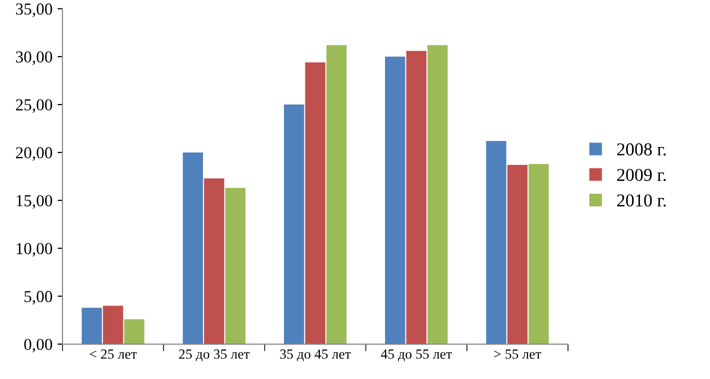 The height and width of the screenshot is (379, 710). Describe the element at coordinates (641, 175) in the screenshot. I see `legend-label: 2009 г.` at that location.